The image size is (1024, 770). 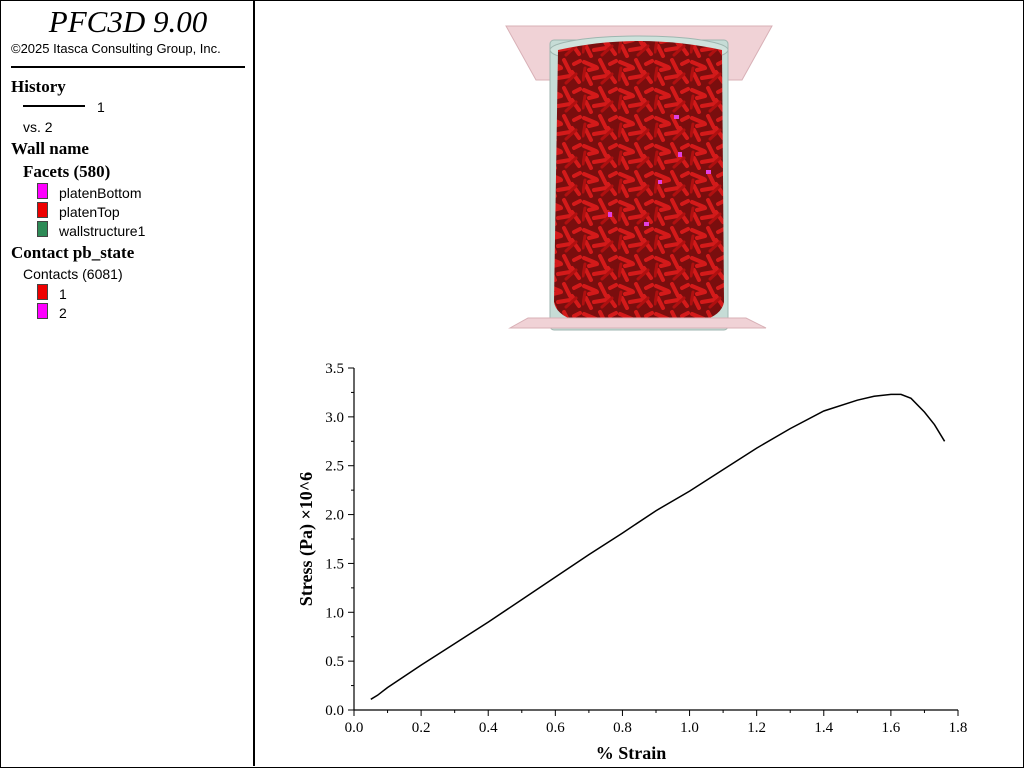 I want to click on x-tick-label: 1.0, so click(x=689, y=728).